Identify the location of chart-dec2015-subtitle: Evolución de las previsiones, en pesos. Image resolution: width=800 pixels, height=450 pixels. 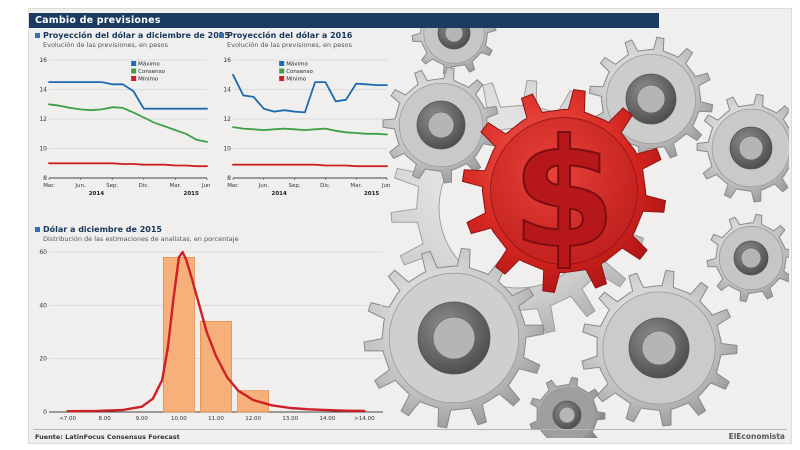
(106, 45).